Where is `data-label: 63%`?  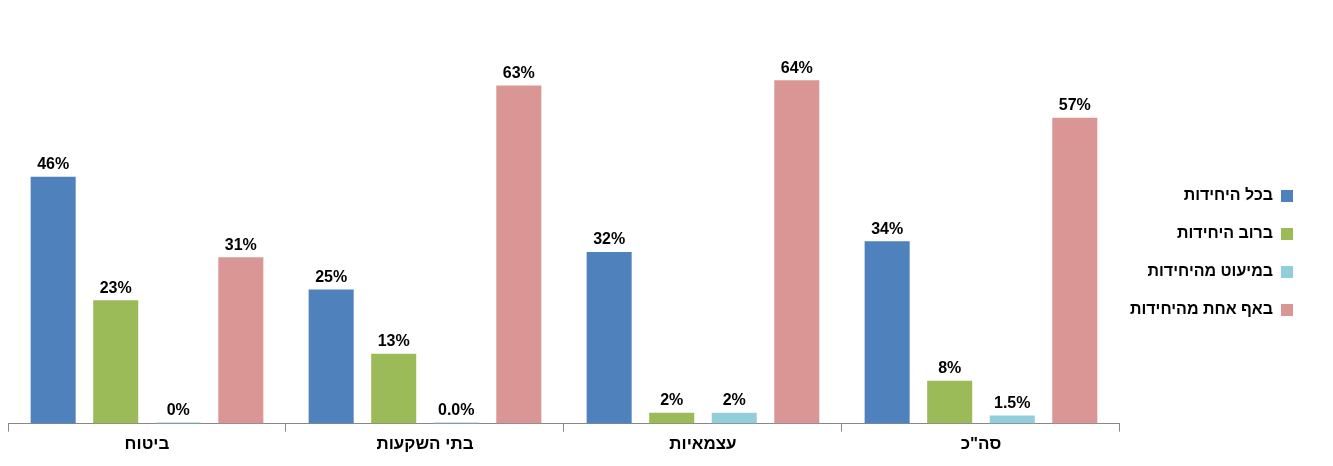
data-label: 63% is located at coordinates (518, 72).